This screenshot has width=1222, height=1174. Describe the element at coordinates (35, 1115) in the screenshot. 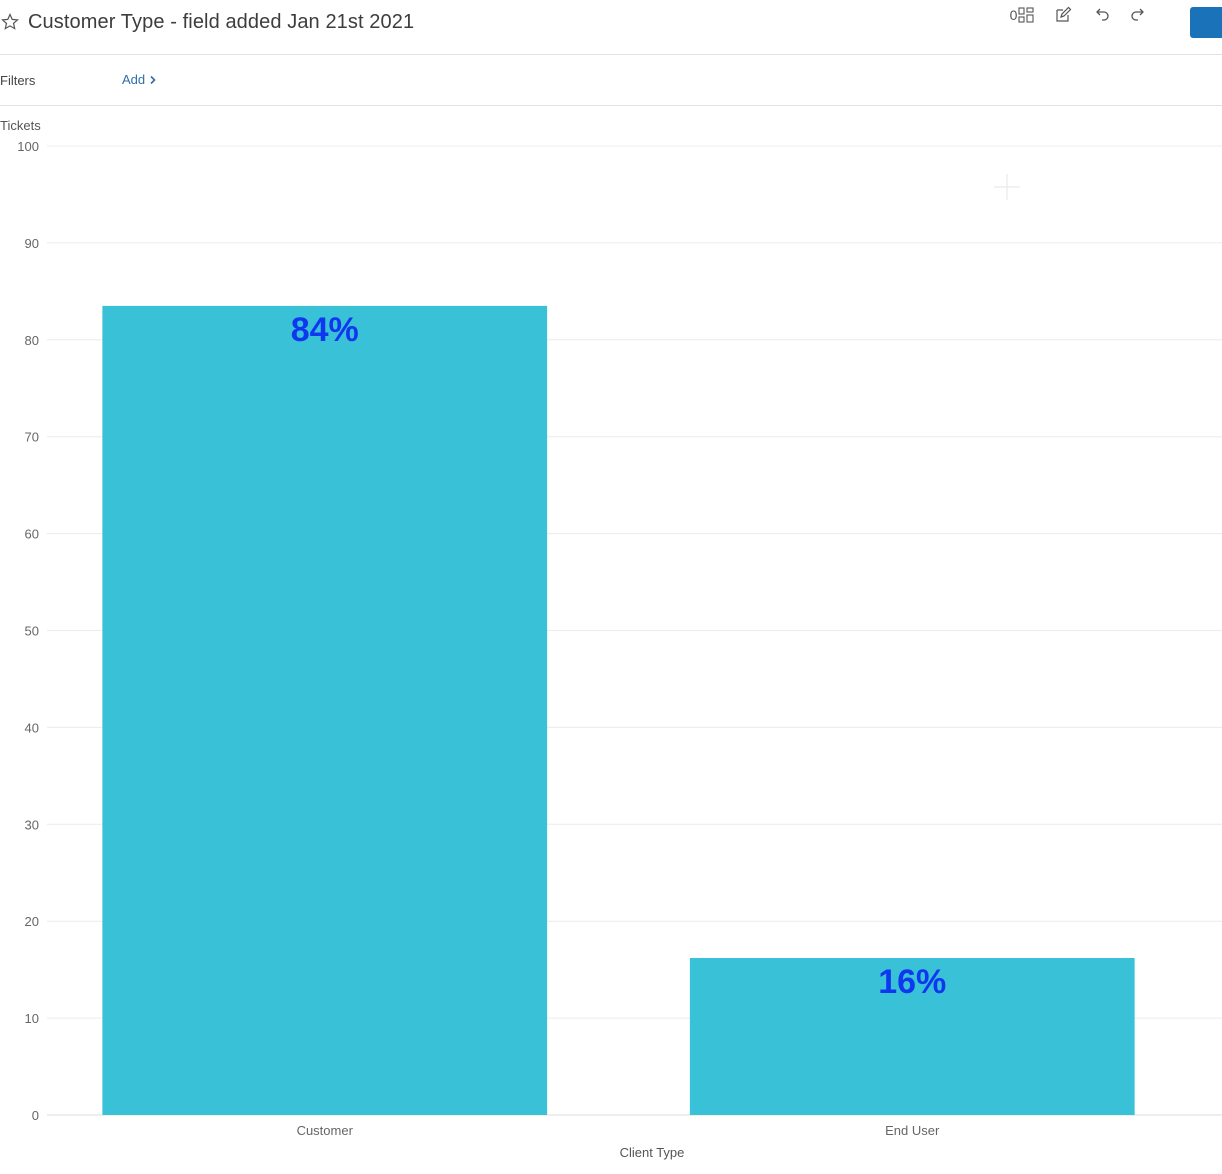

I see `y-tick-label: 0` at that location.